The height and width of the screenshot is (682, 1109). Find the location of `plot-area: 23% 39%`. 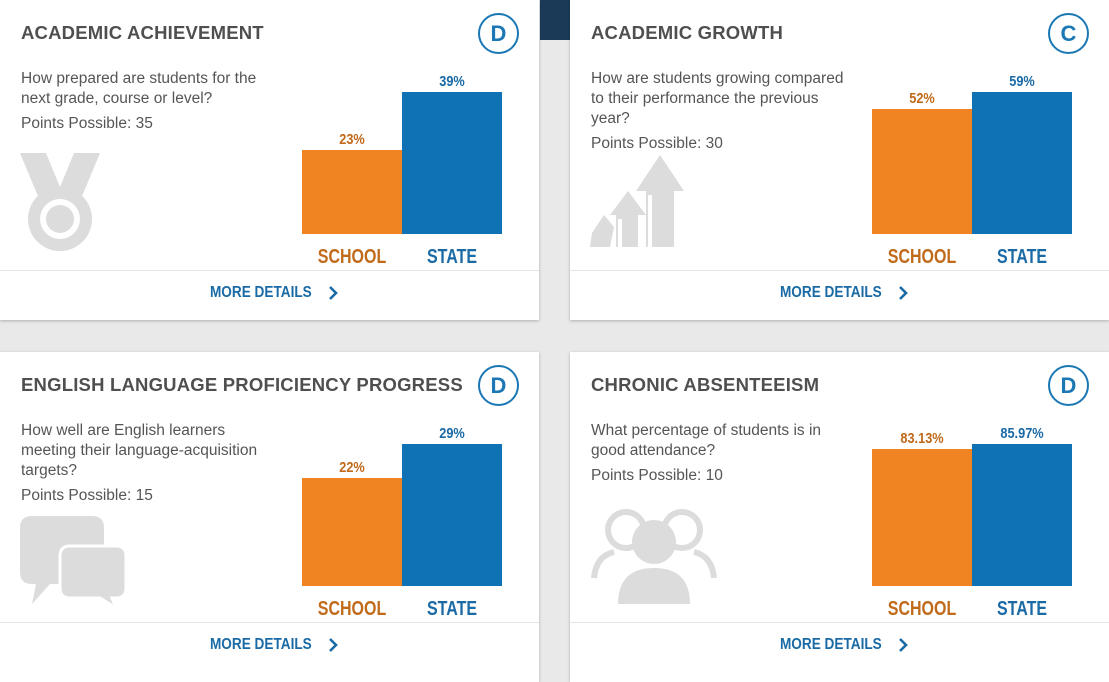

plot-area: 23% 39% is located at coordinates (402, 117).